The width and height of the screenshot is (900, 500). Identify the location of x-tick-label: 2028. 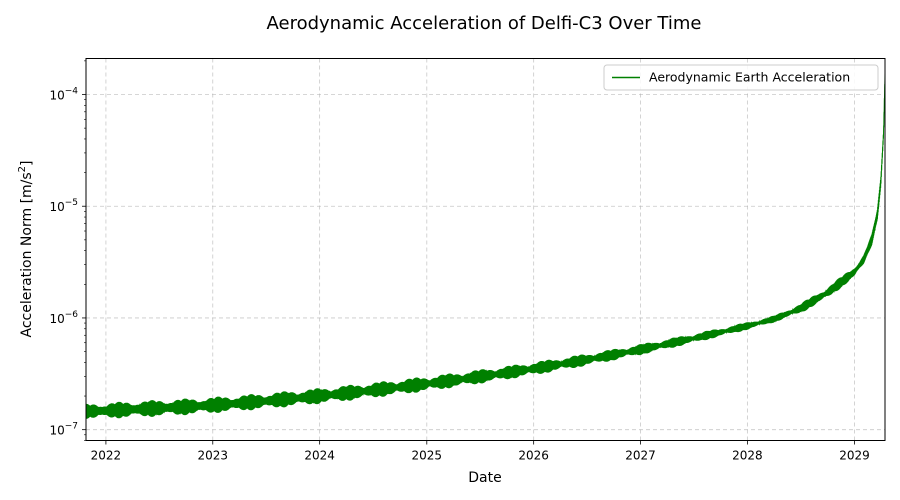
(747, 456).